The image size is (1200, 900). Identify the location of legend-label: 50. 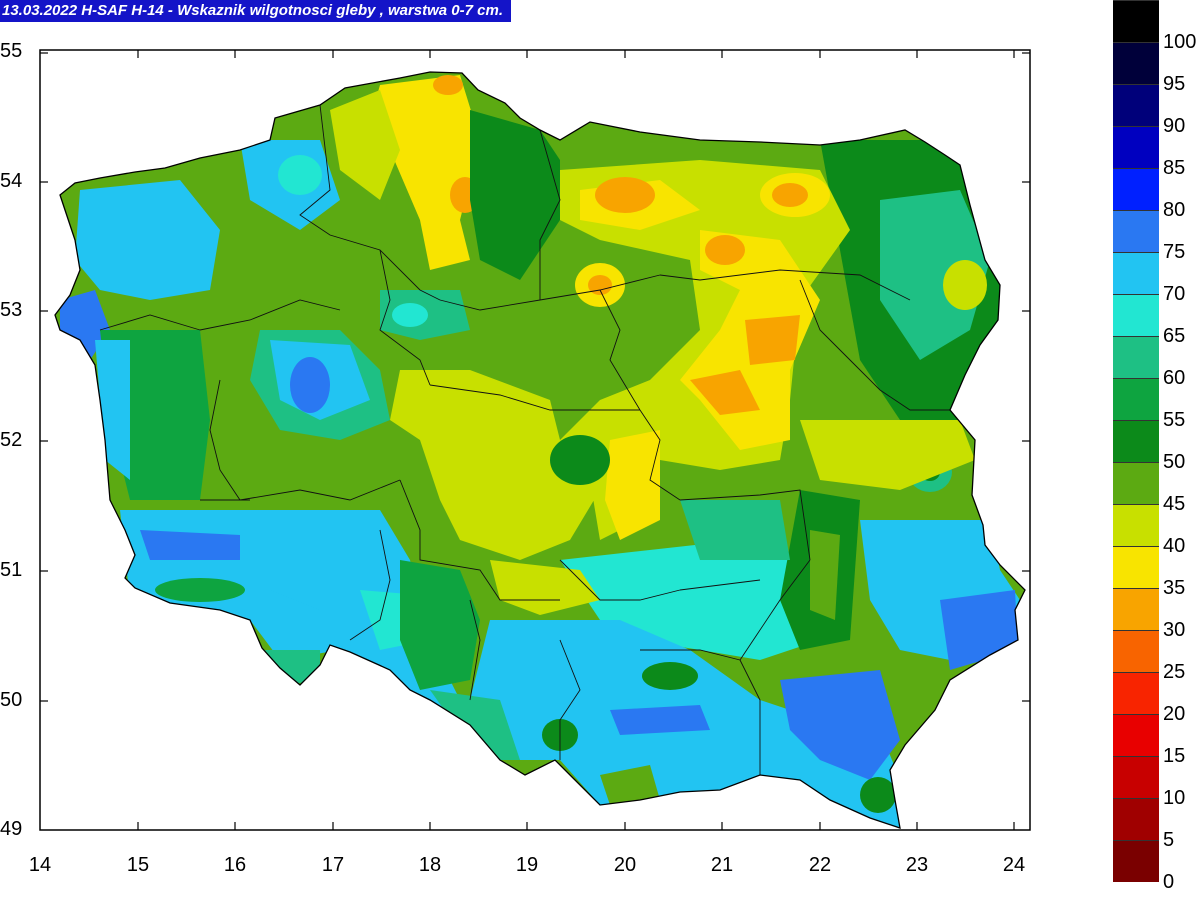
(1174, 462).